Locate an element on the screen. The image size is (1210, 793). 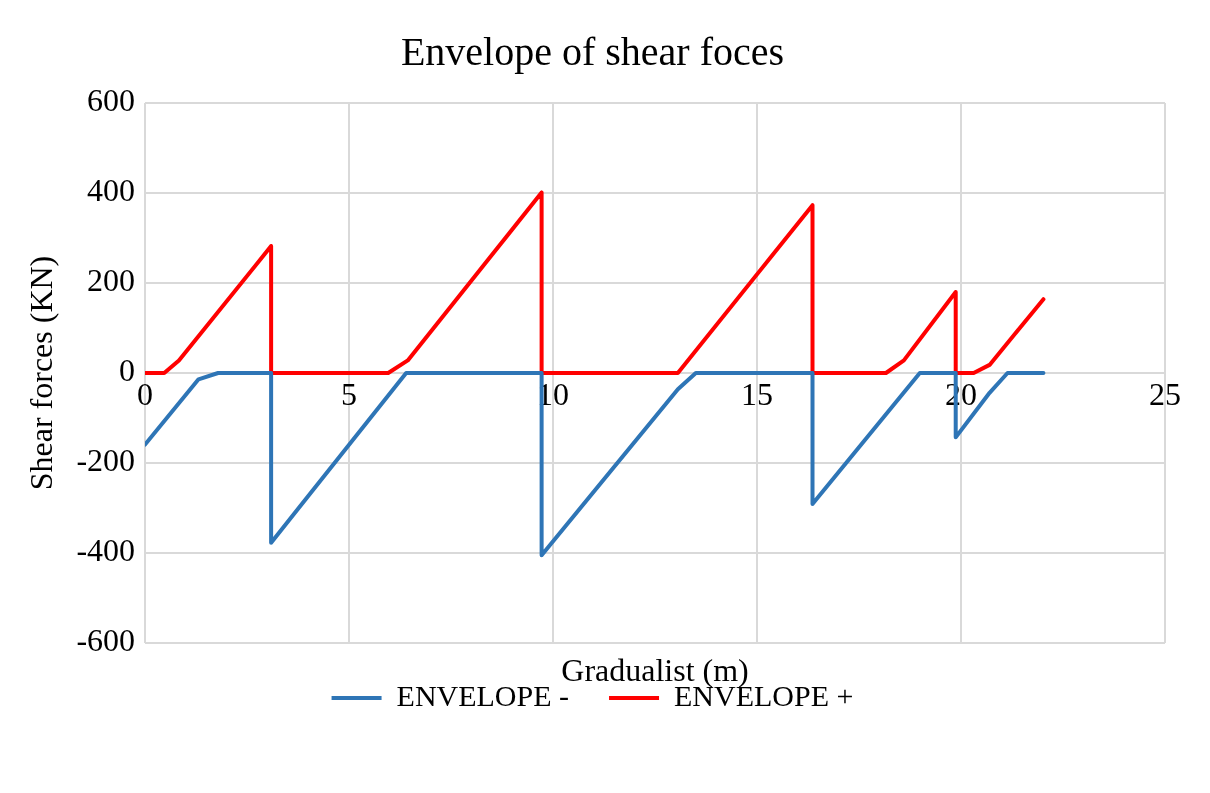
chart-title: Envelope of shear foces is located at coordinates (592, 51).